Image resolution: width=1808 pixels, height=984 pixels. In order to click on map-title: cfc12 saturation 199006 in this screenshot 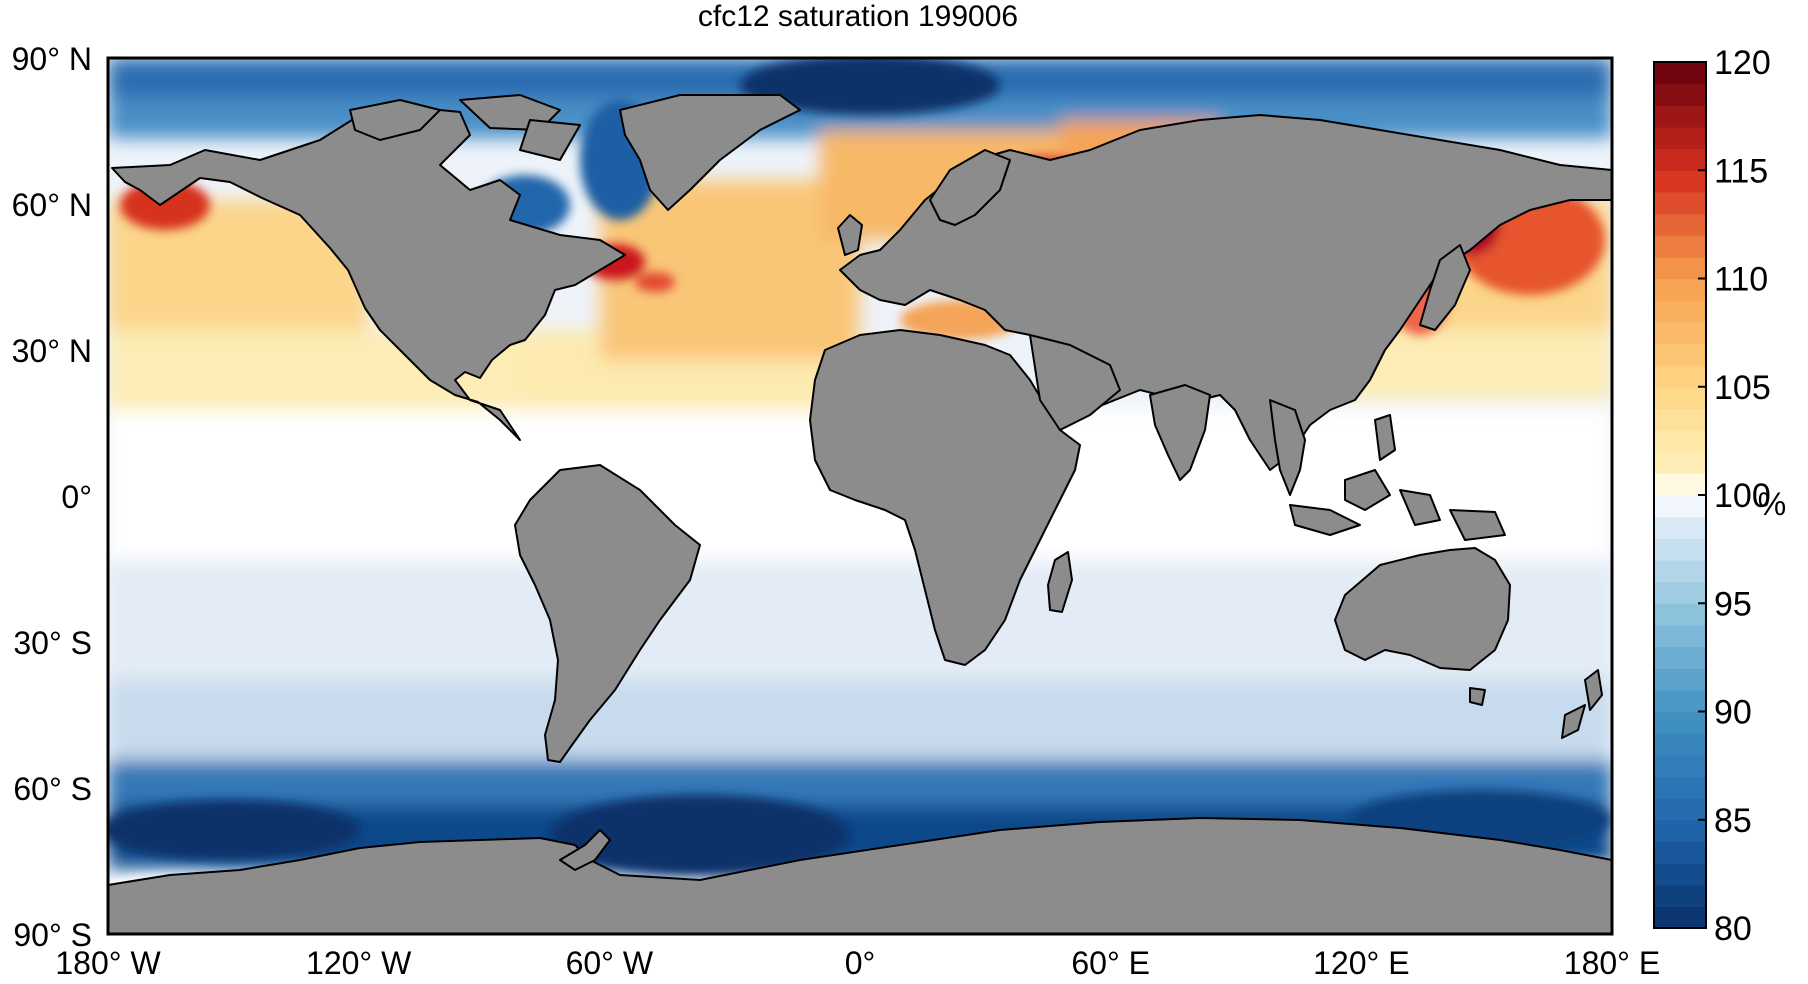, I will do `click(858, 16)`.